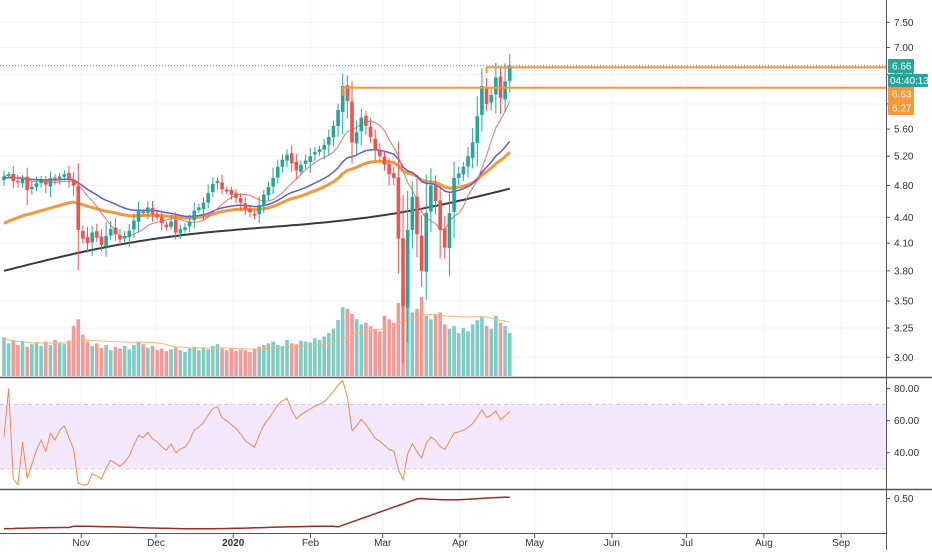  Describe the element at coordinates (902, 67) in the screenshot. I see `last-price-tag: 6.66` at that location.